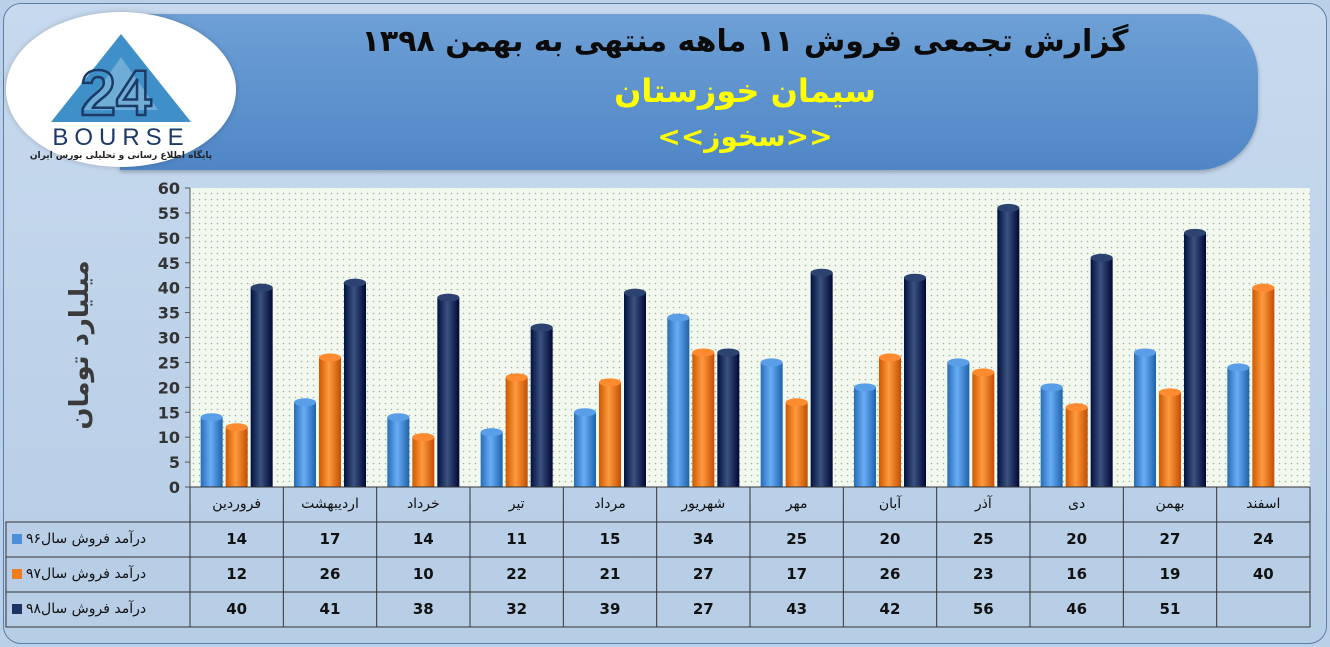 Image resolution: width=1330 pixels, height=647 pixels. What do you see at coordinates (237, 609) in the screenshot?
I see `table-cell: 40` at bounding box center [237, 609].